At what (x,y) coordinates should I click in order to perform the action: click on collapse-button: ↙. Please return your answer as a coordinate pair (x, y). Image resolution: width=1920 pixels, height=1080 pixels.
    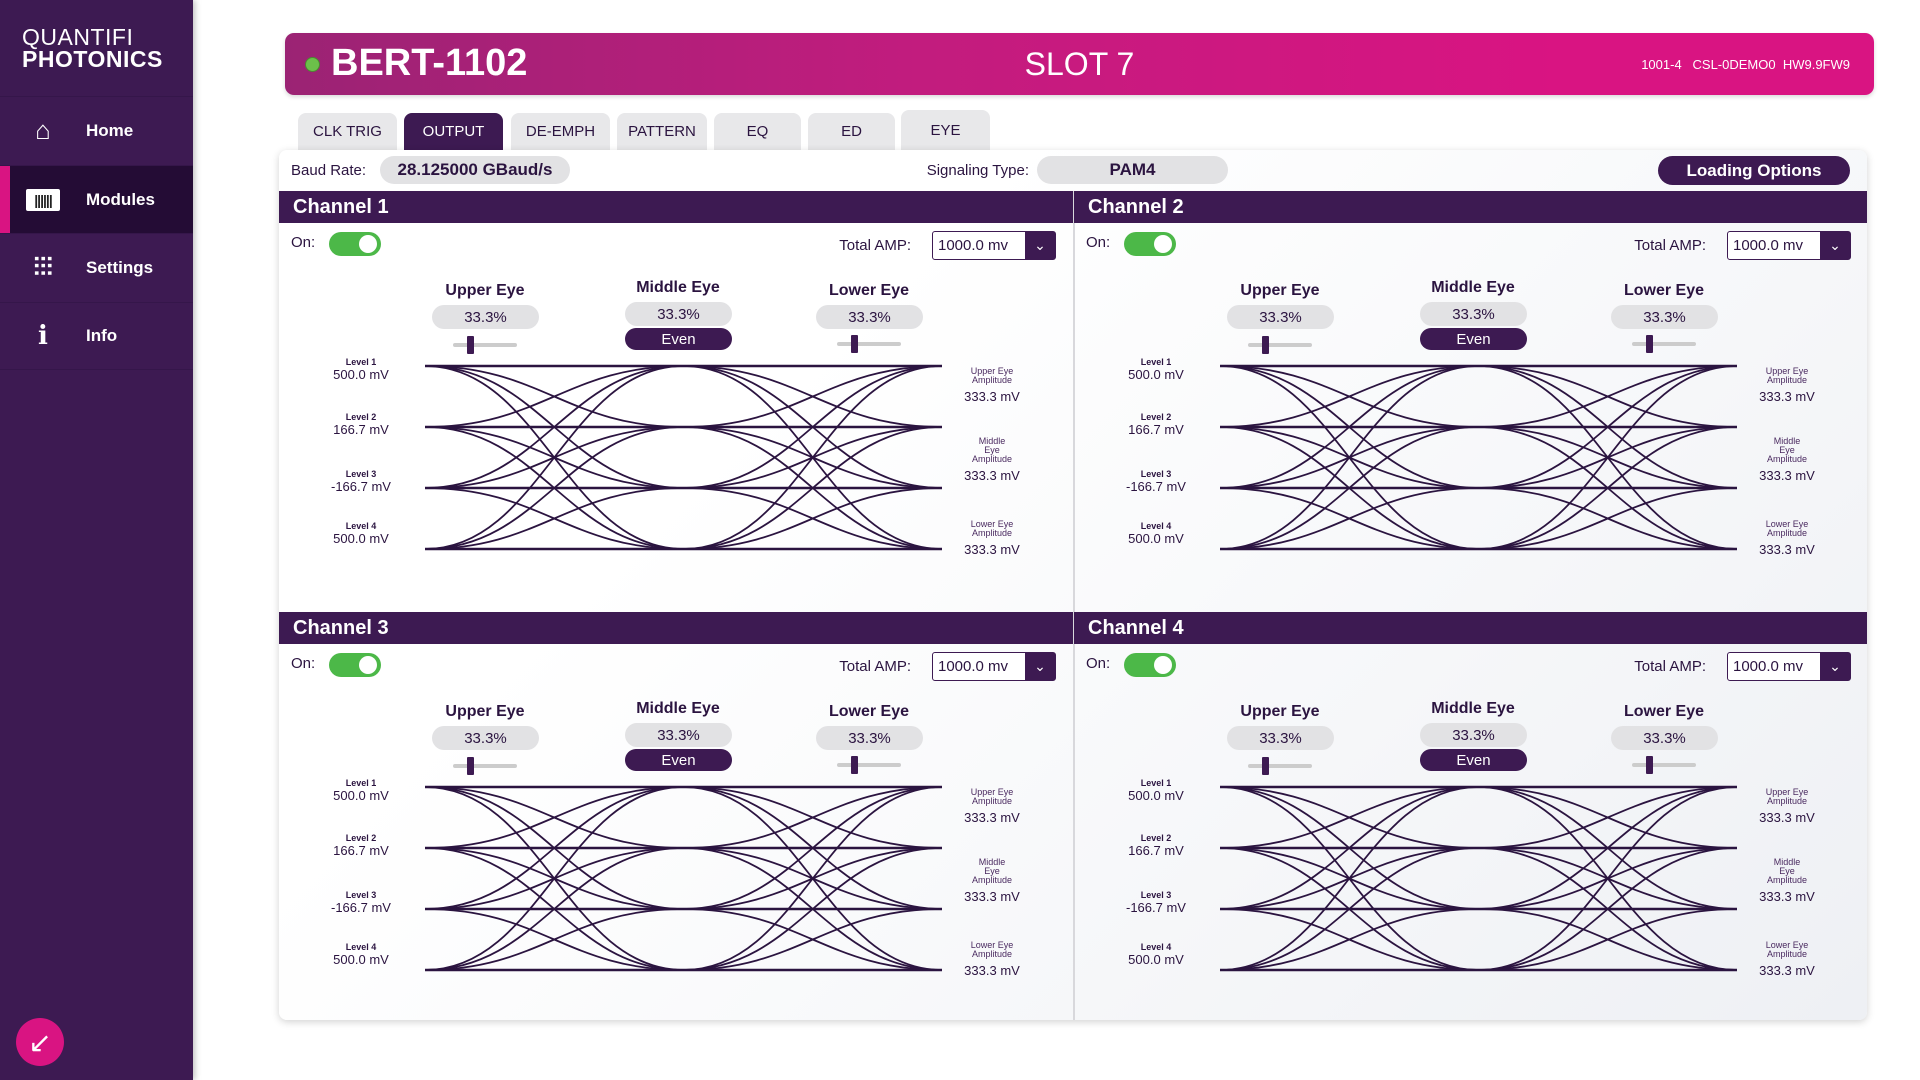
    Looking at the image, I should click on (40, 1042).